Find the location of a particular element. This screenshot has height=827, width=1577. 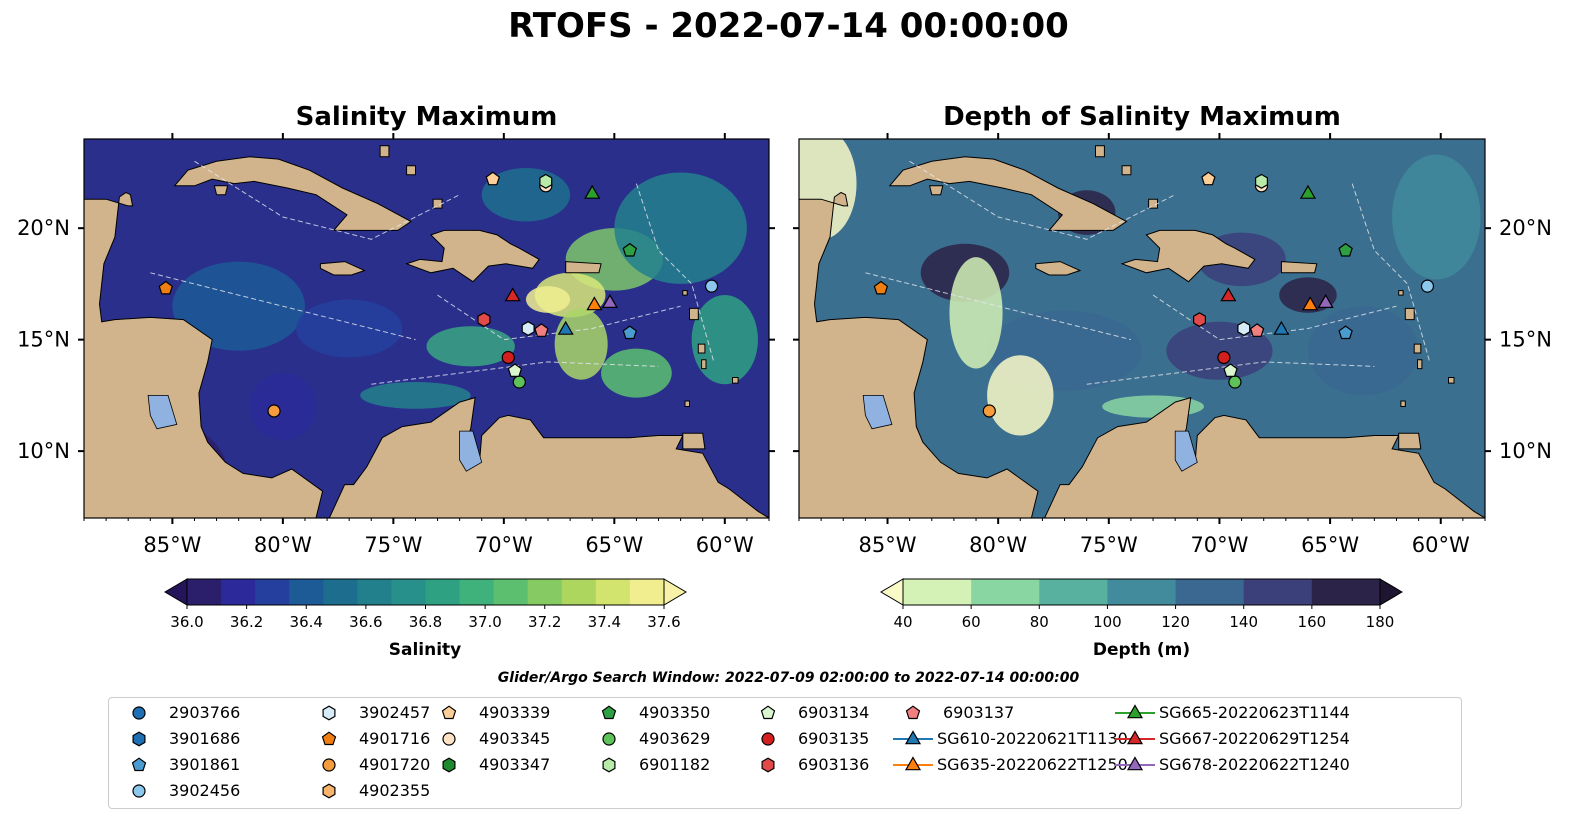

marker-SG678-20220622T1240 is located at coordinates (1325, 301).